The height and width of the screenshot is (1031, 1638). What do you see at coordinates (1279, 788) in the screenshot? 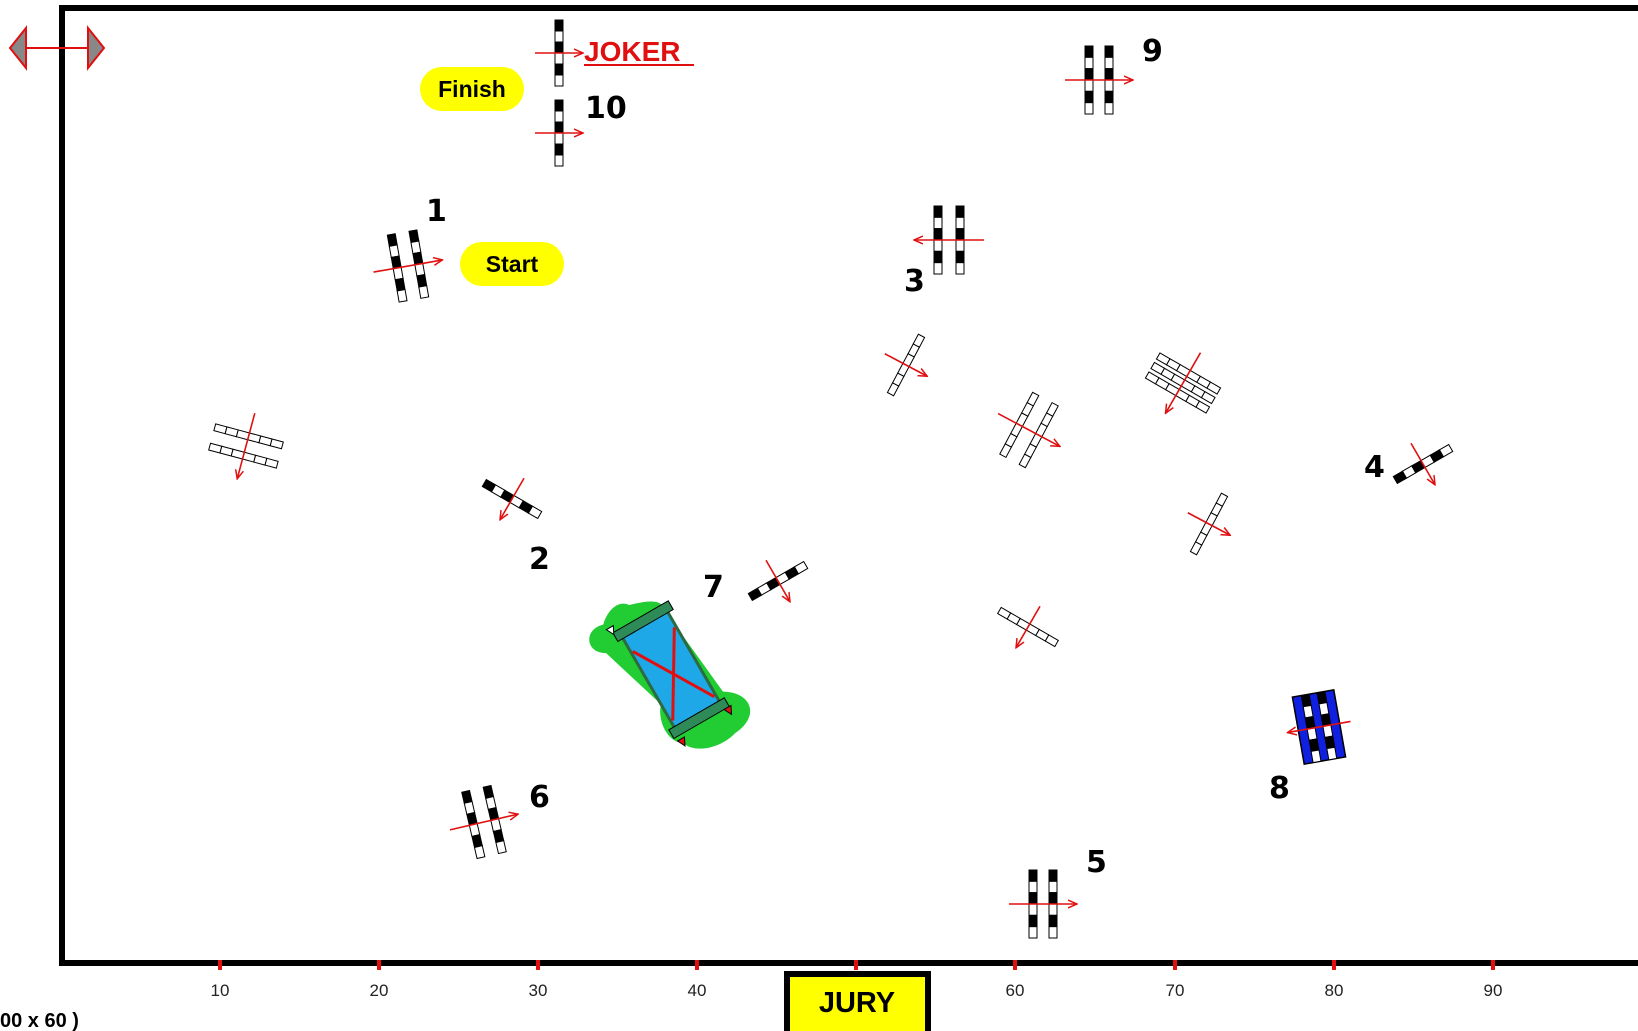
I see `obstacle-number-8: 8` at bounding box center [1279, 788].